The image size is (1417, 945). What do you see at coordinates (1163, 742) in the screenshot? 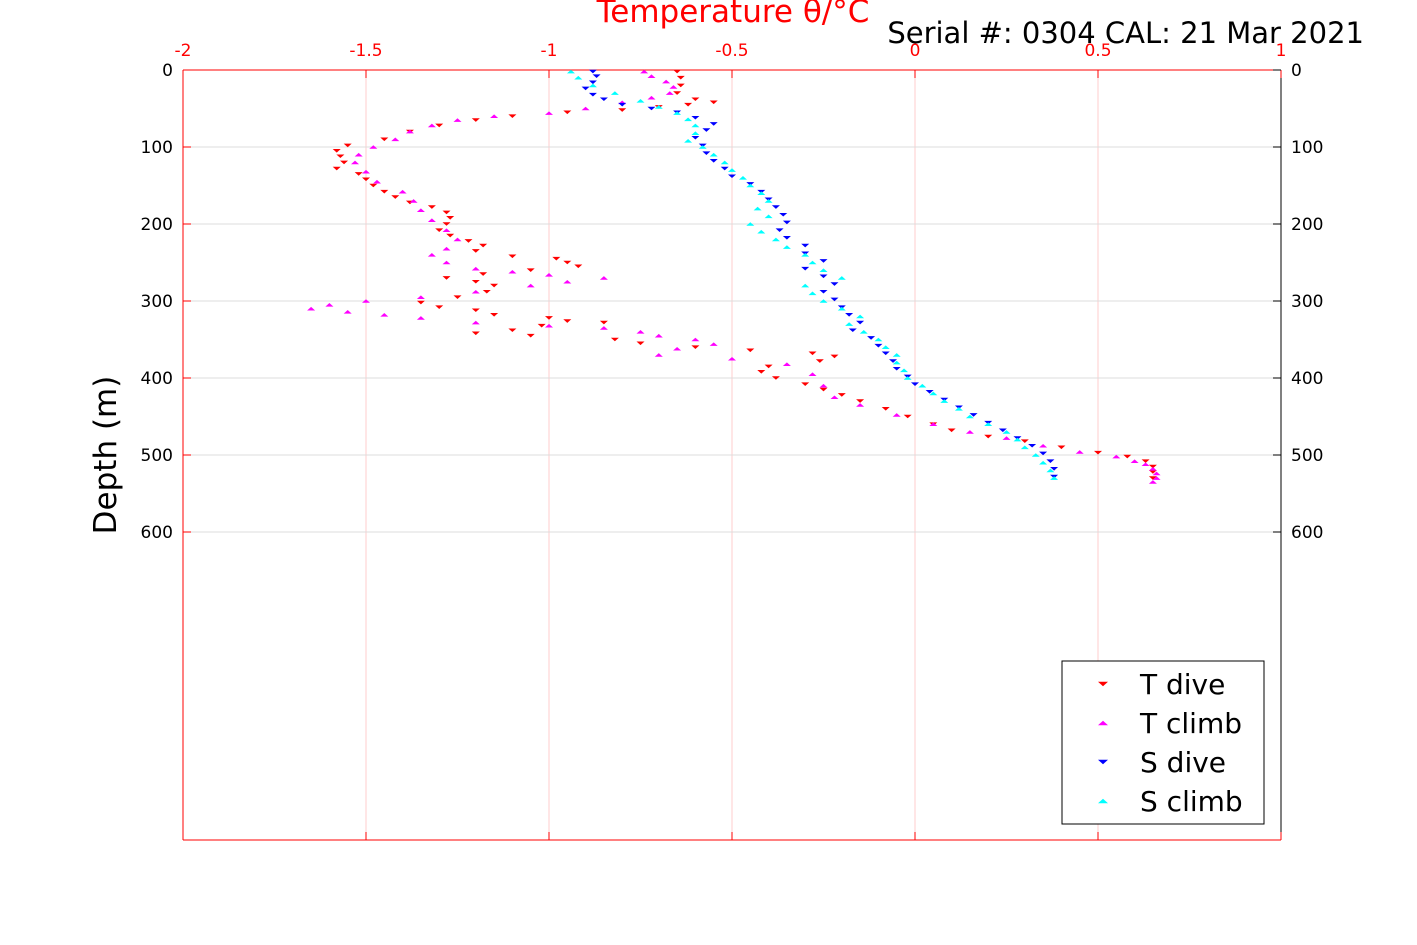
I see `legend: T dive T climb S dive S climb` at bounding box center [1163, 742].